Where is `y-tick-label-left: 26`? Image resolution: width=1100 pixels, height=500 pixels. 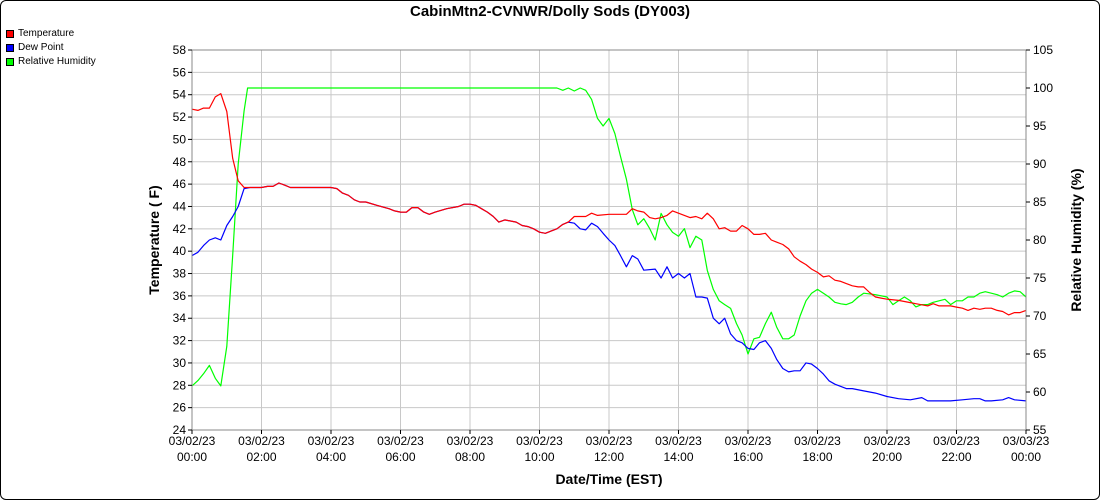
y-tick-label-left: 26 is located at coordinates (180, 408).